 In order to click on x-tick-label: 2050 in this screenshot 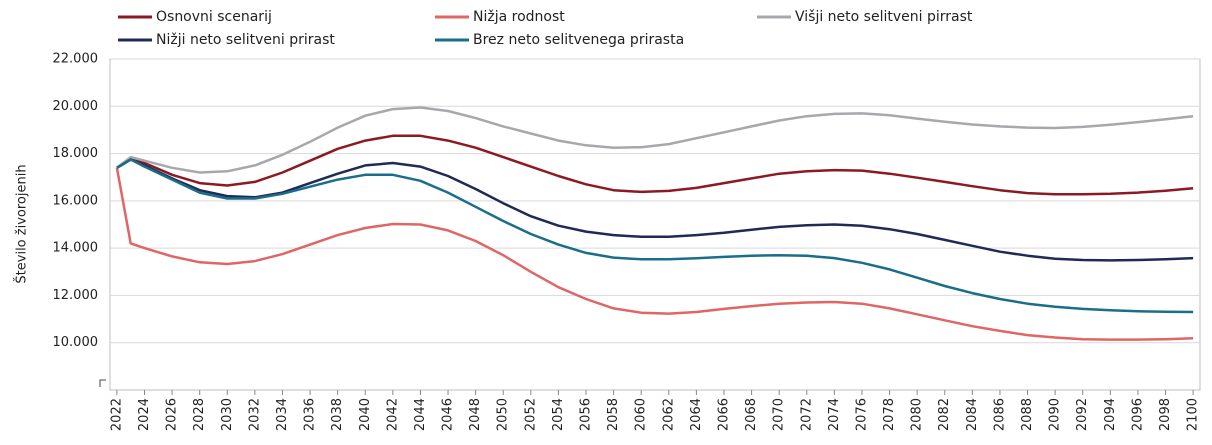, I will do `click(503, 414)`.